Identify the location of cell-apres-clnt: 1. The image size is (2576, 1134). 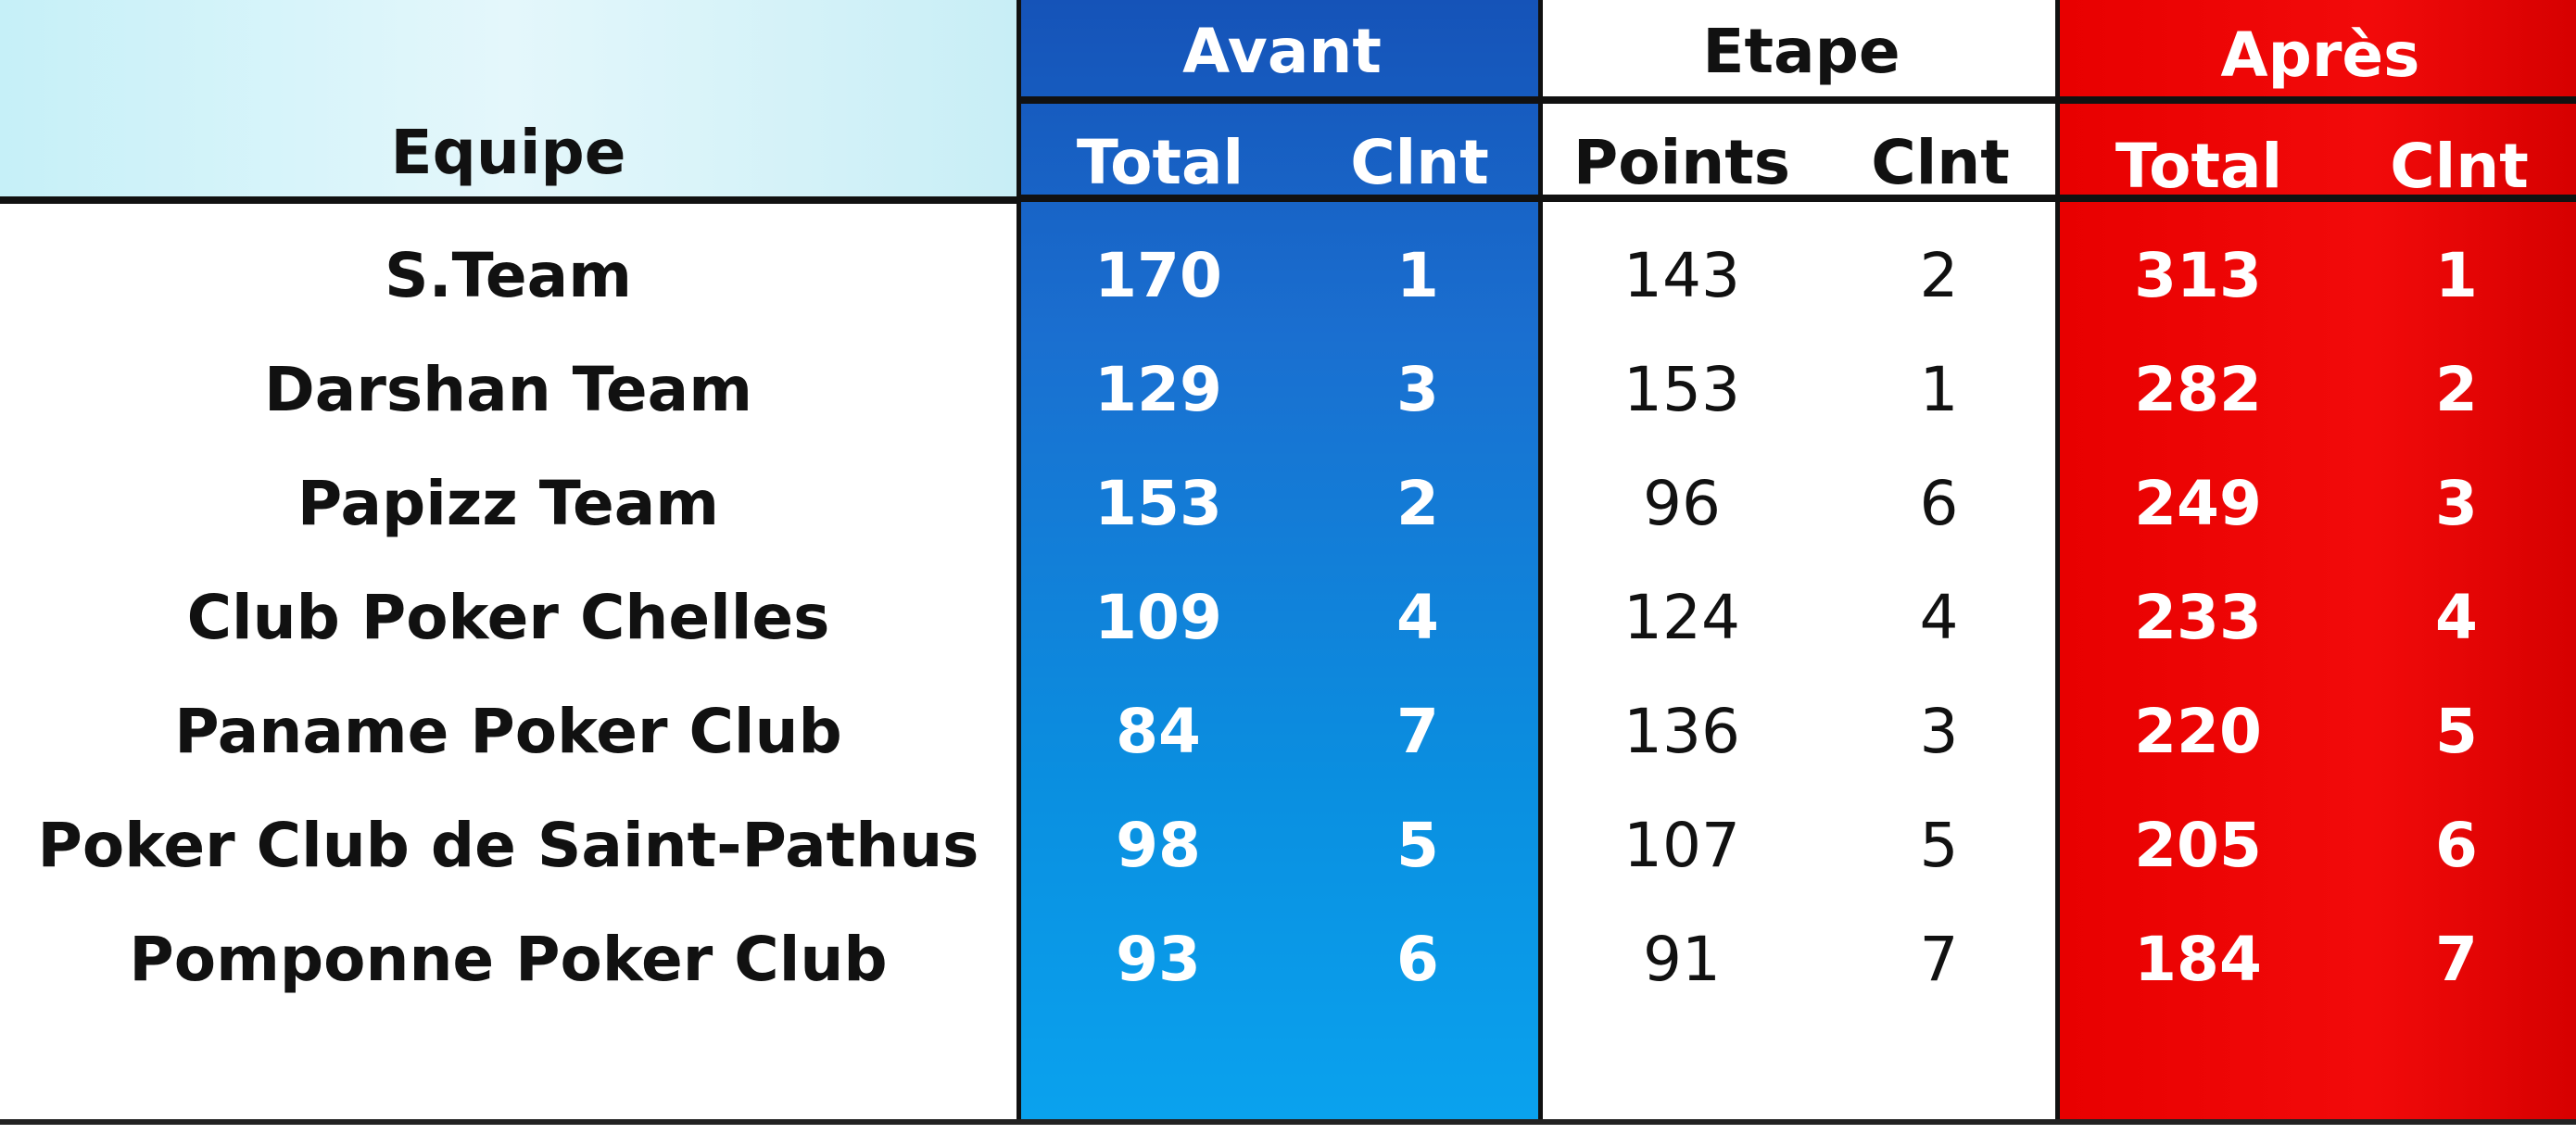
(2457, 275).